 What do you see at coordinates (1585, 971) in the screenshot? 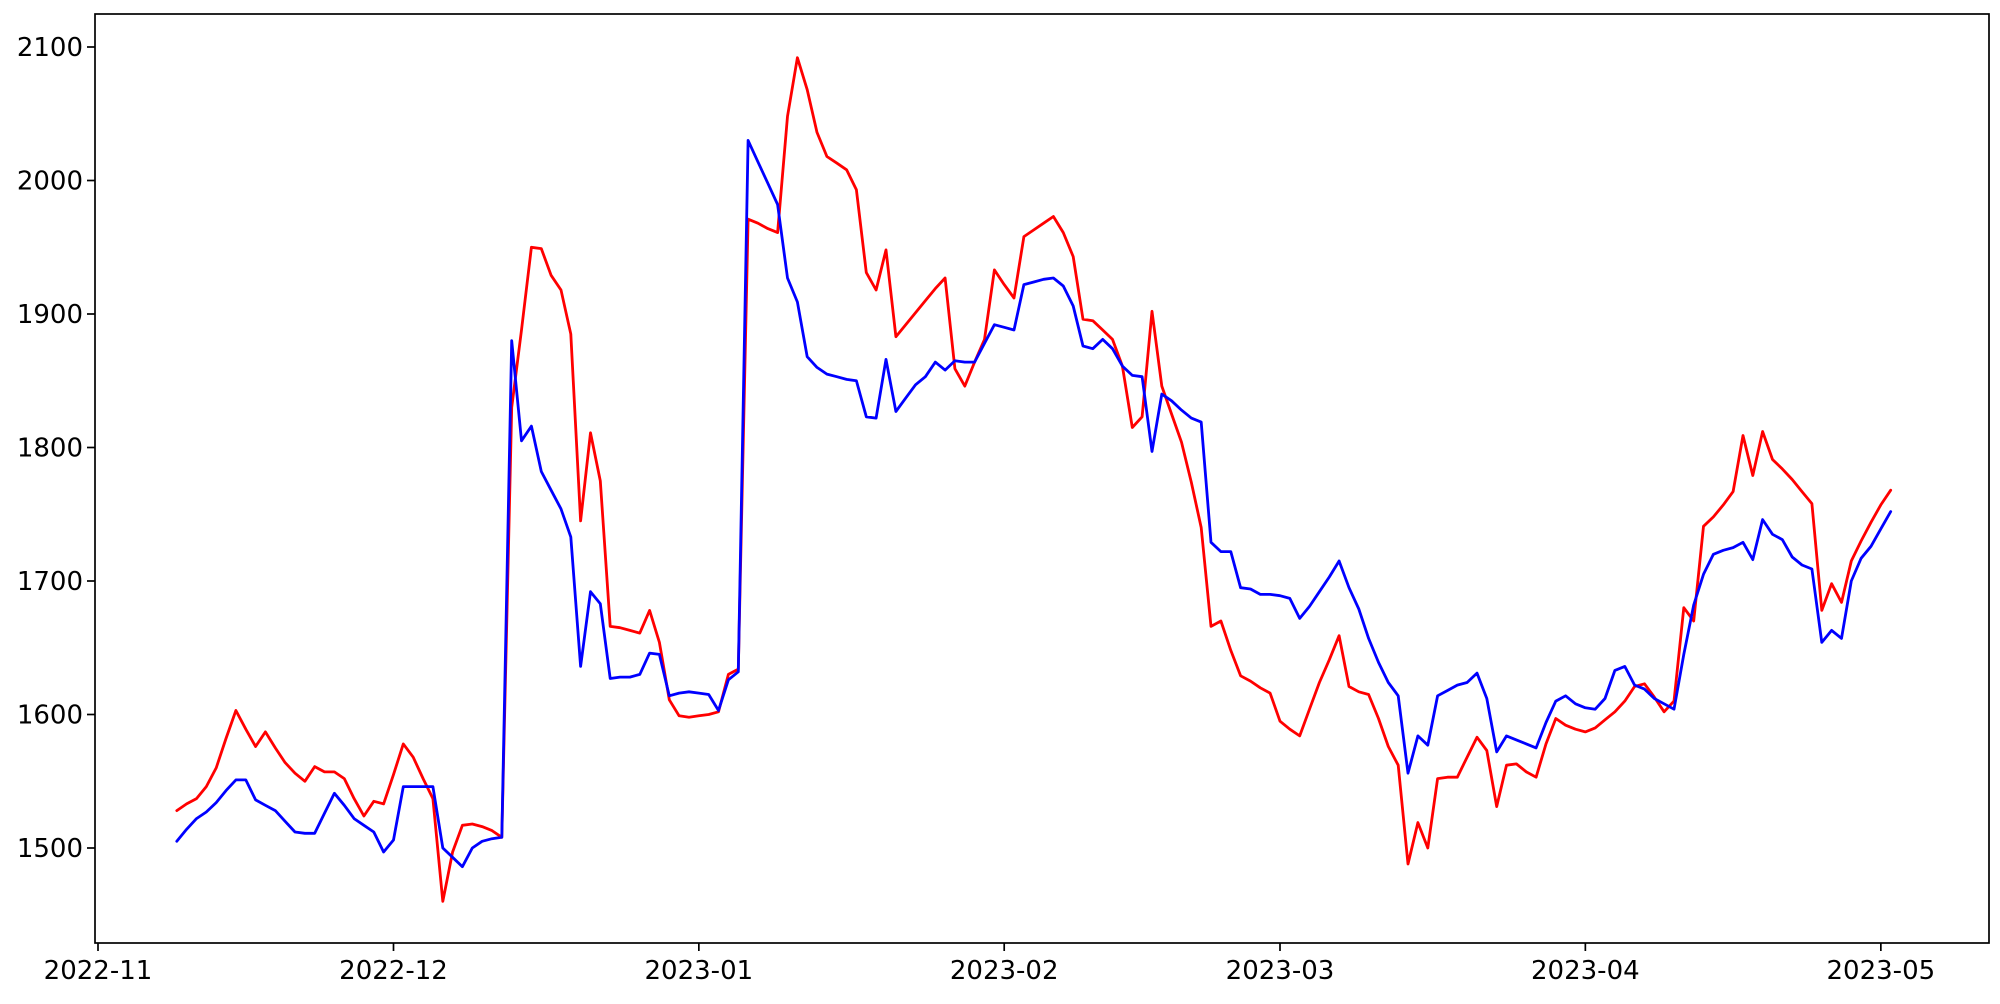
I see `x-tick-label: 2023-04` at bounding box center [1585, 971].